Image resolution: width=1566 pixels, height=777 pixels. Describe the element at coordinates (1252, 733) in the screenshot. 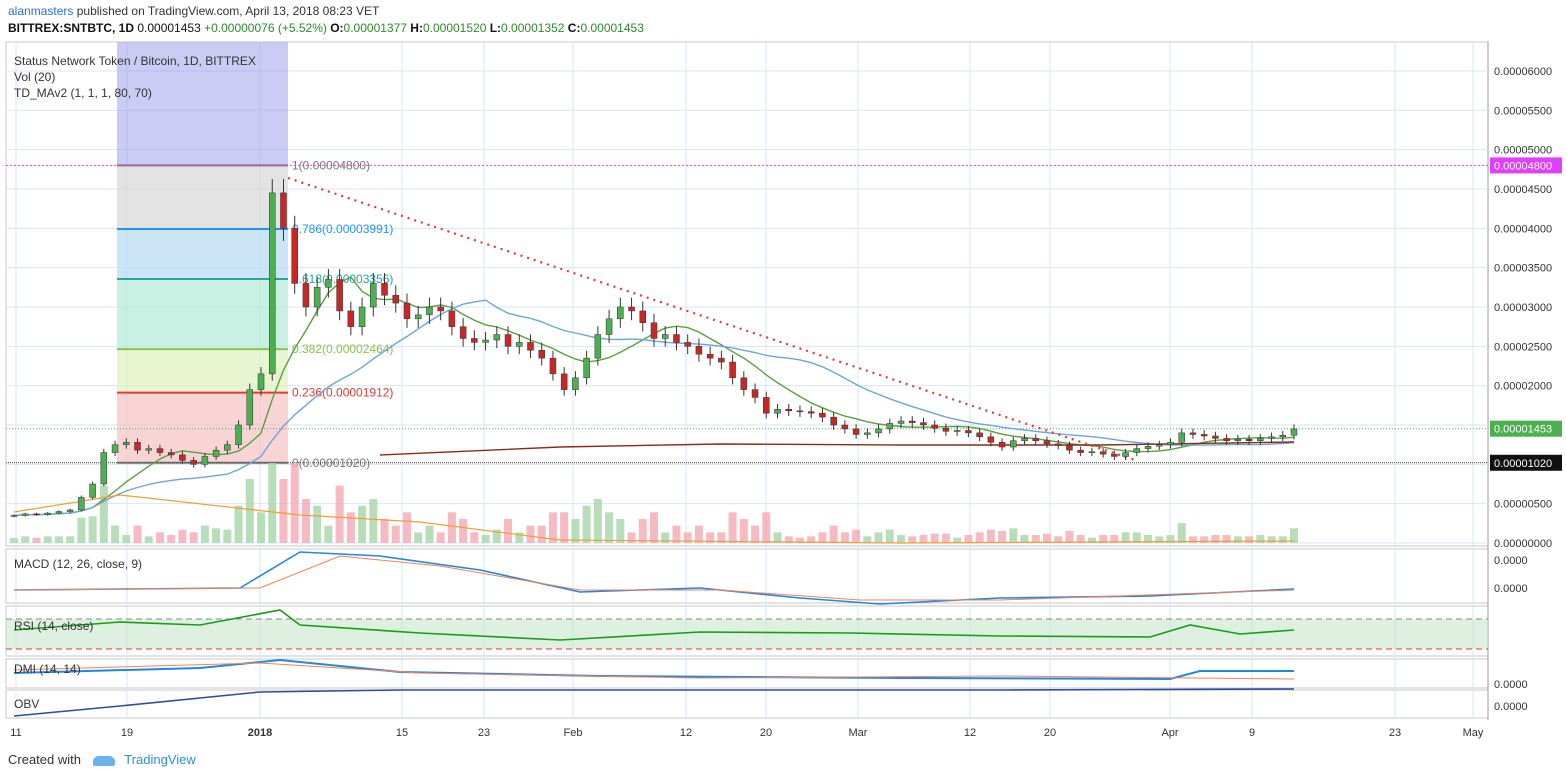

I see `time-tick-label: 9` at that location.